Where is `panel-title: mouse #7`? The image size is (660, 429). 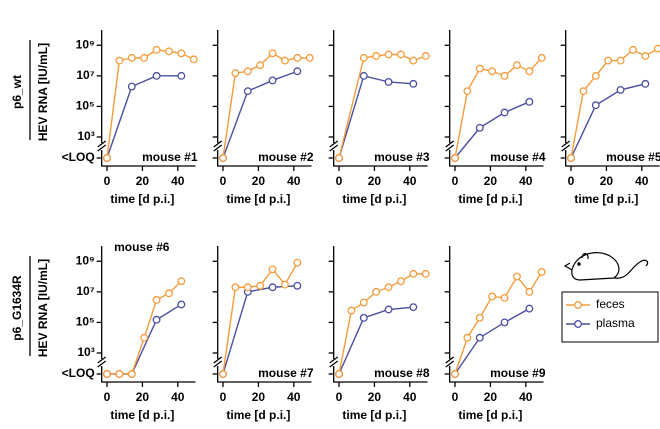 panel-title: mouse #7 is located at coordinates (286, 373).